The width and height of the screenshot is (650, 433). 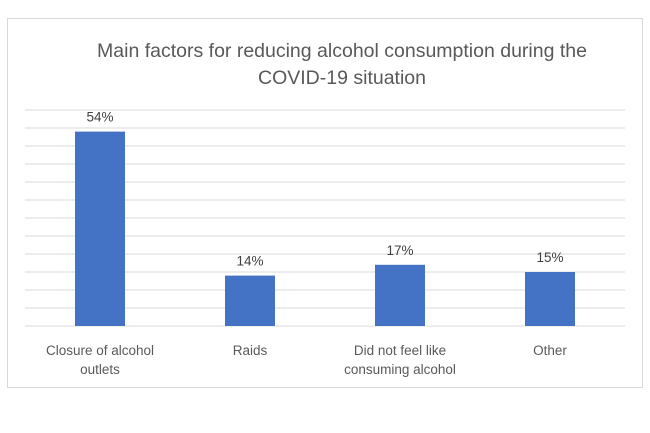 I want to click on data-label: 54%, so click(x=99, y=117).